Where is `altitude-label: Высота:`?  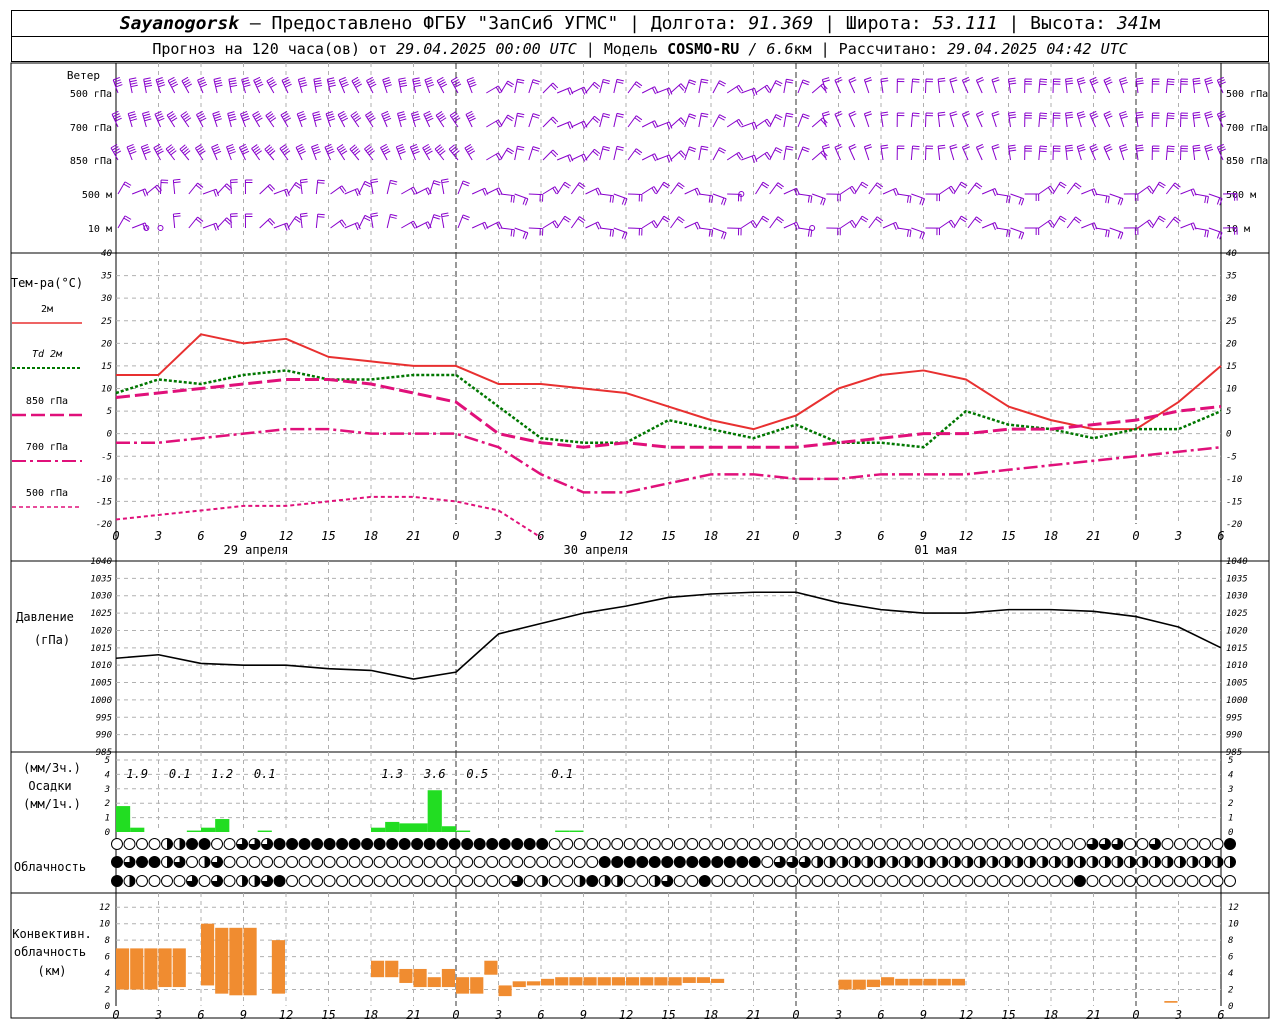 altitude-label: Высота: is located at coordinates (1073, 23).